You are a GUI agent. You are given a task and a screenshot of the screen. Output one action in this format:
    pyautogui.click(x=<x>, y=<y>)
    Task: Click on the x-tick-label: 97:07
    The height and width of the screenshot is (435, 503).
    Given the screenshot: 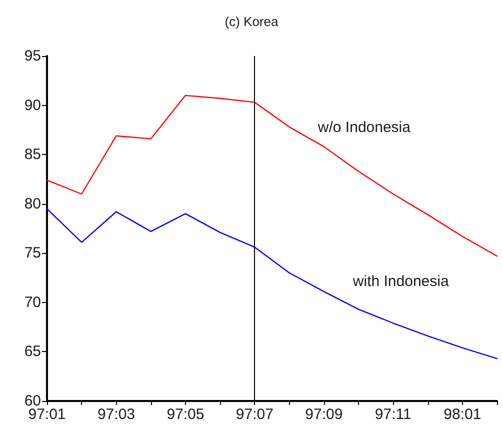 What is the action you would take?
    pyautogui.click(x=255, y=414)
    